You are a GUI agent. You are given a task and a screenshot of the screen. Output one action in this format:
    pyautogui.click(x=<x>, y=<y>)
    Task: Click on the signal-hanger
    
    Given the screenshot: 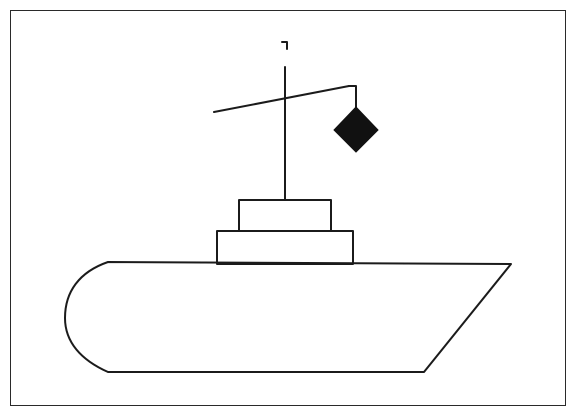 What is the action you would take?
    pyautogui.click(x=352, y=97)
    